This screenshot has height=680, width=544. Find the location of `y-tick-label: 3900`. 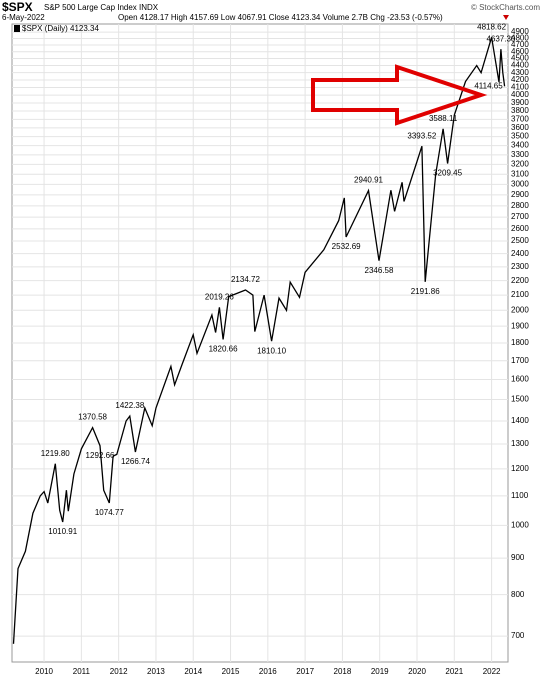

y-tick-label: 3900 is located at coordinates (520, 102).